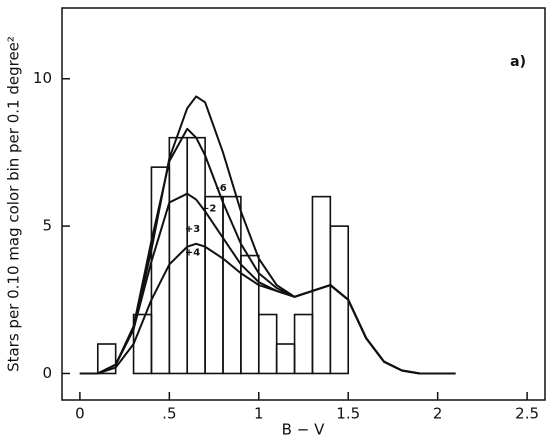 The width and height of the screenshot is (560, 445). What do you see at coordinates (518, 62) in the screenshot?
I see `panel-label: a)` at bounding box center [518, 62].